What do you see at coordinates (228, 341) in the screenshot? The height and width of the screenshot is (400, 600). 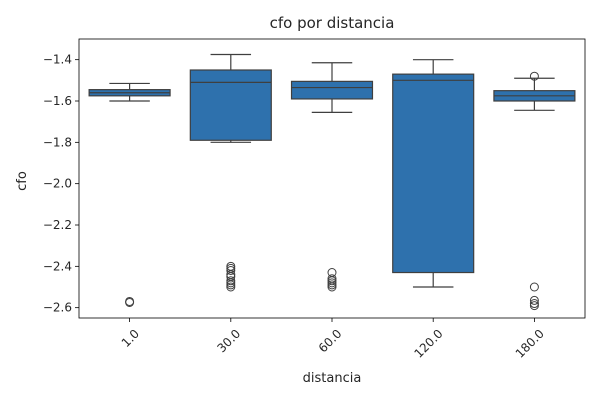 I see `x-tick-label: 30.0` at bounding box center [228, 341].